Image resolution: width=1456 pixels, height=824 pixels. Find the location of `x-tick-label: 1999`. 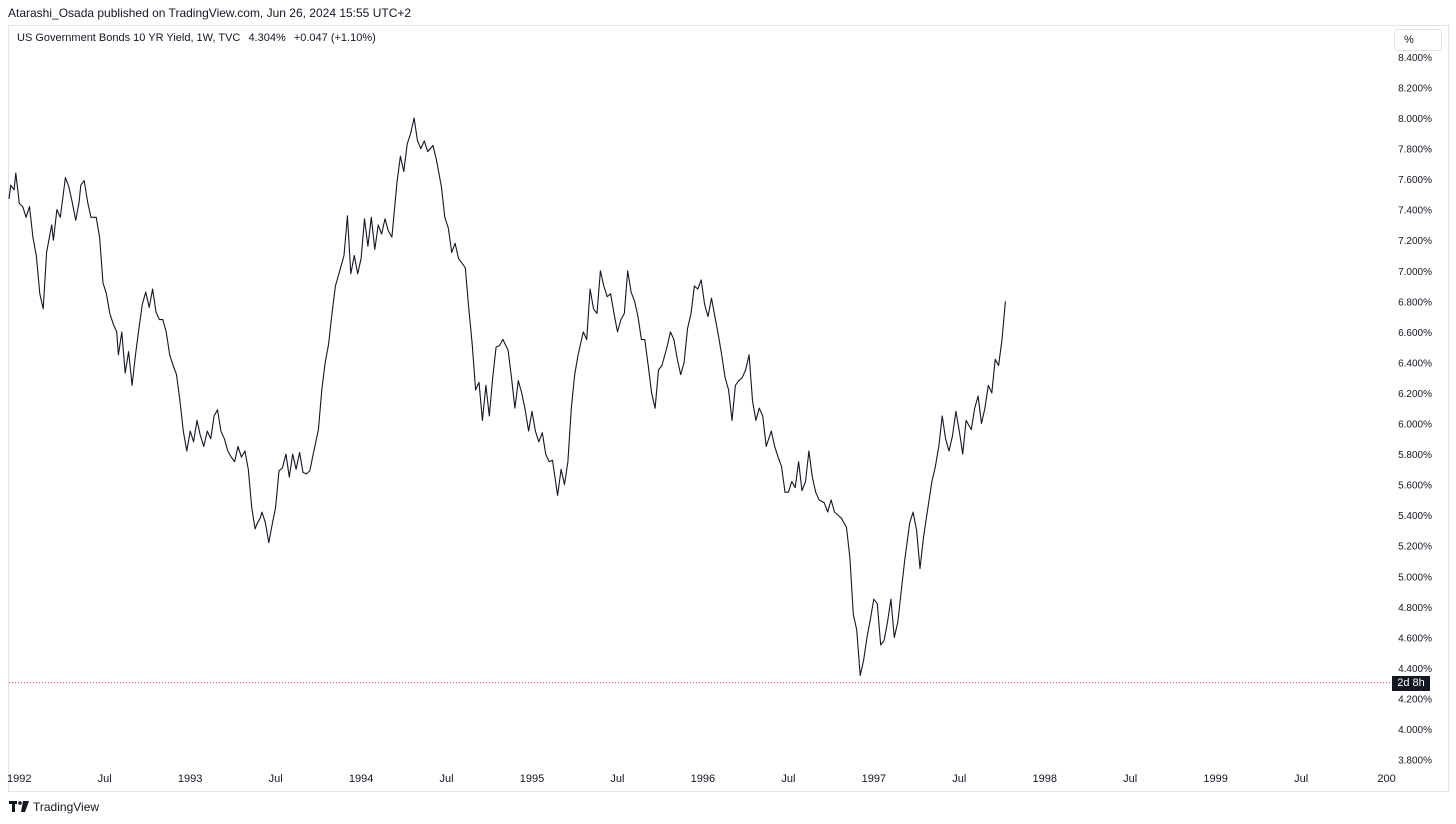

x-tick-label: 1999 is located at coordinates (1215, 779).